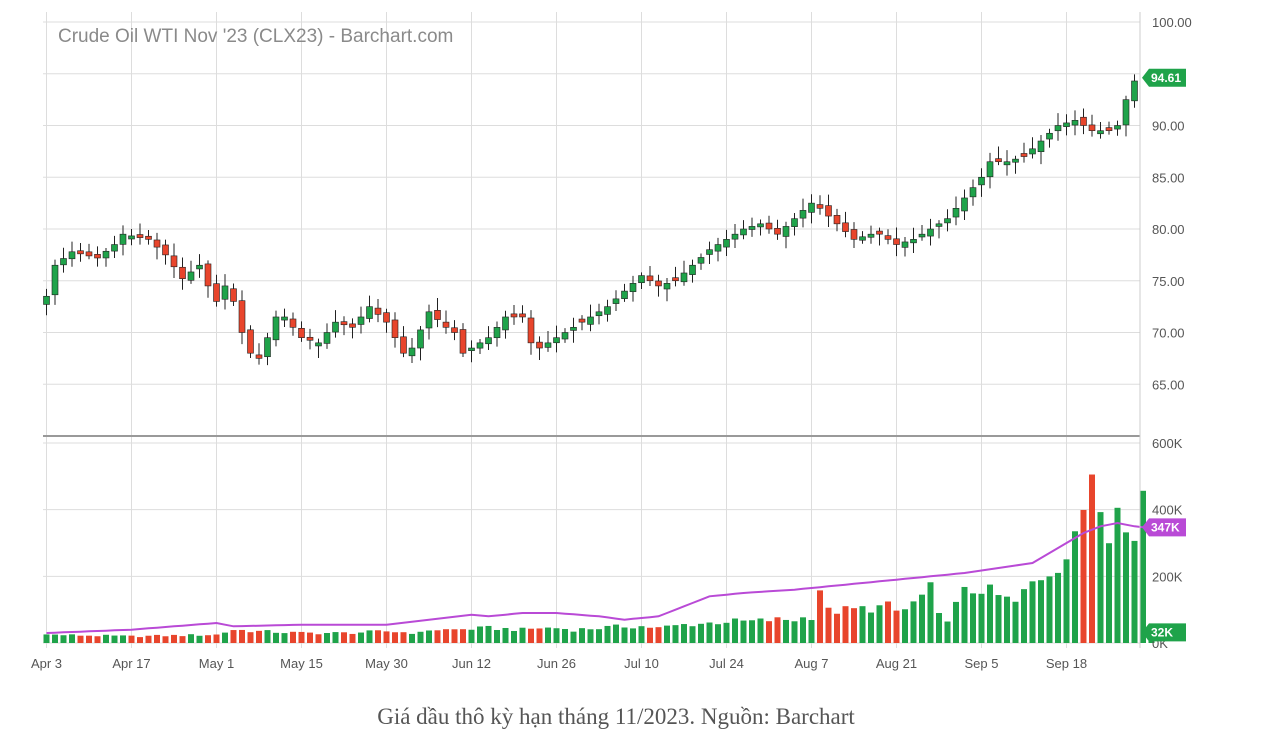 The image size is (1288, 740). What do you see at coordinates (1164, 527) in the screenshot?
I see `volume-average-badge: 347K` at bounding box center [1164, 527].